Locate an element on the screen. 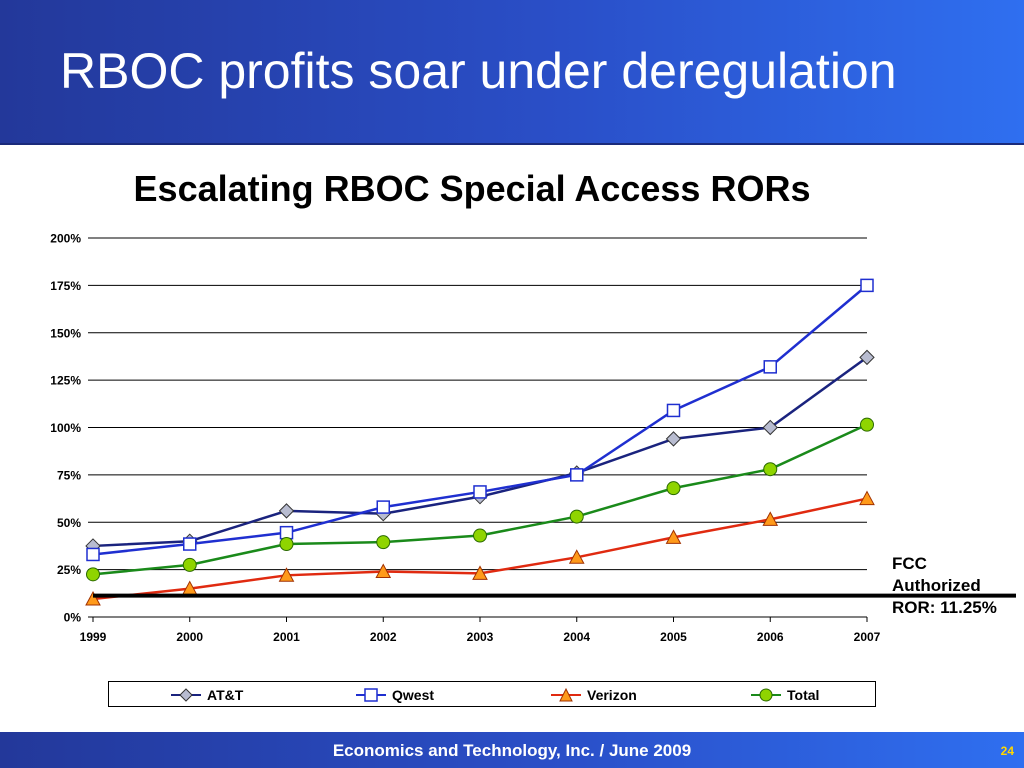 The width and height of the screenshot is (1024, 768). x-tick-label-4: 2003 is located at coordinates (480, 637).